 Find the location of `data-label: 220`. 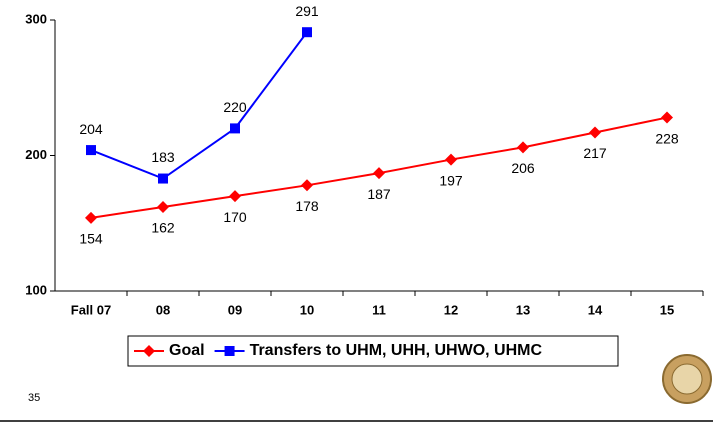

data-label: 220 is located at coordinates (235, 107).